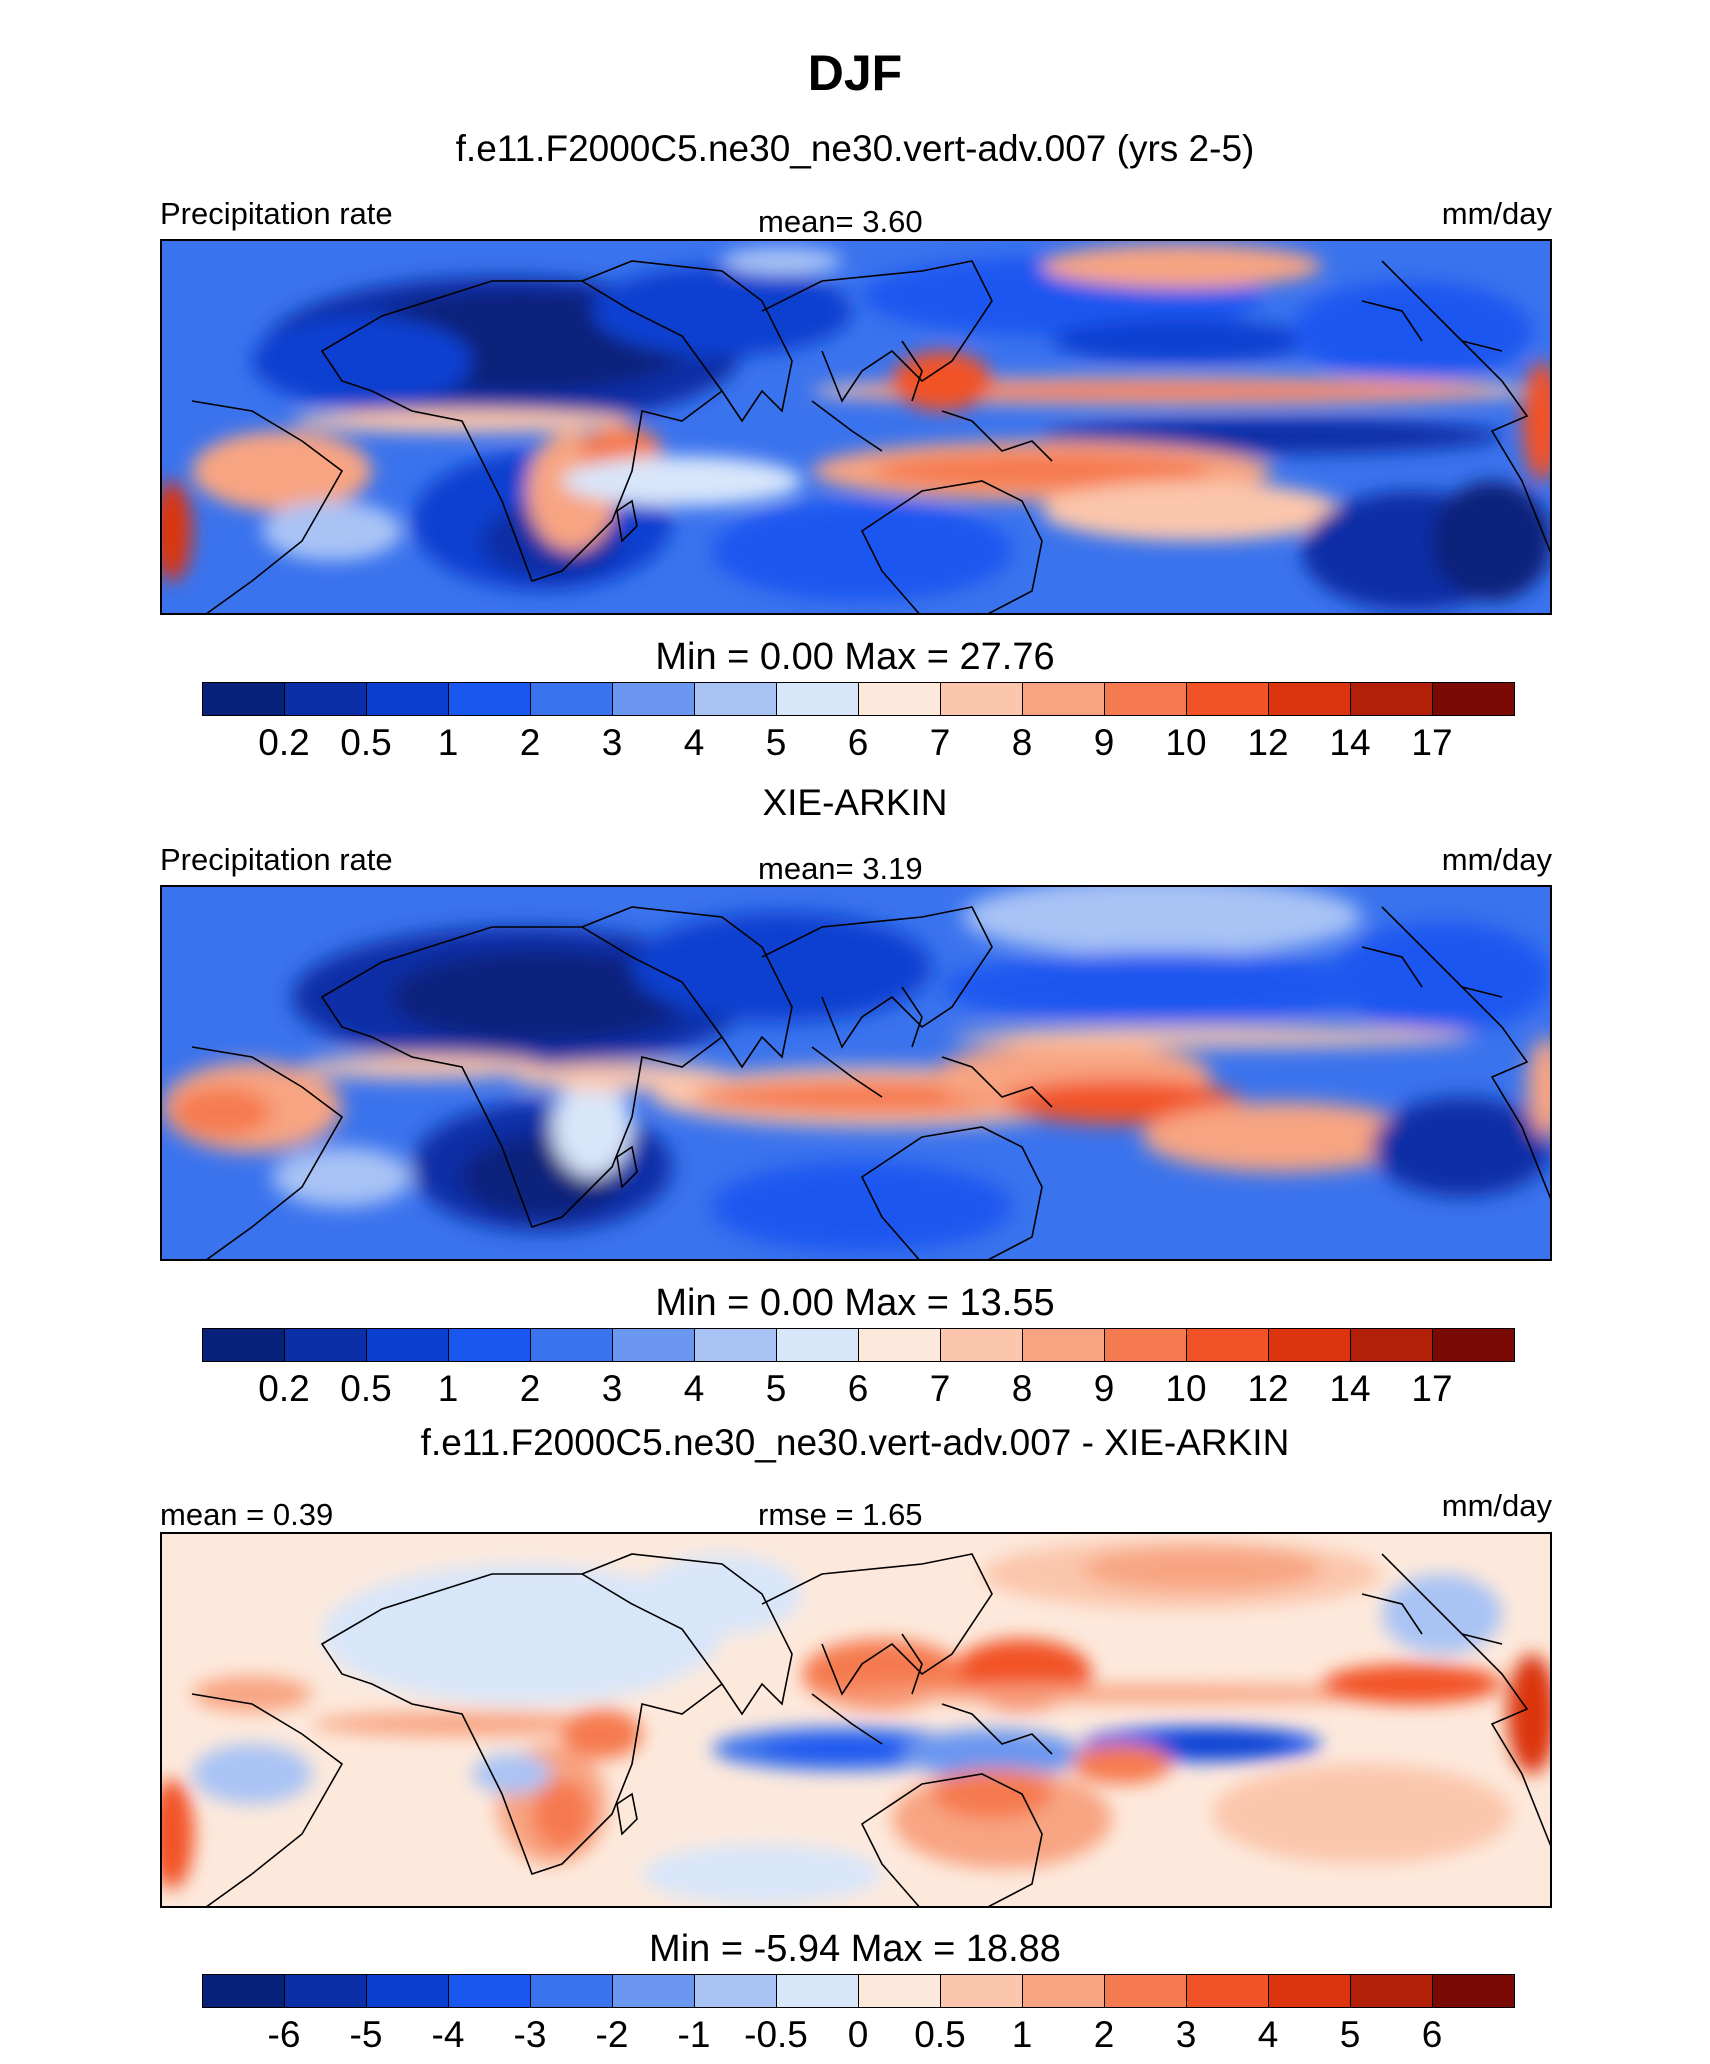  I want to click on colorbar-tick-label: -2, so click(612, 2034).